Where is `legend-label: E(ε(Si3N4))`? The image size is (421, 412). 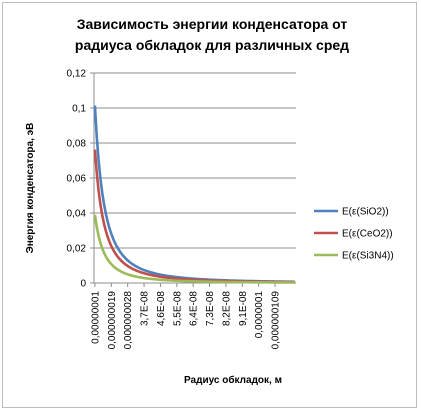
legend-label: E(ε(Si3N4)) is located at coordinates (368, 256).